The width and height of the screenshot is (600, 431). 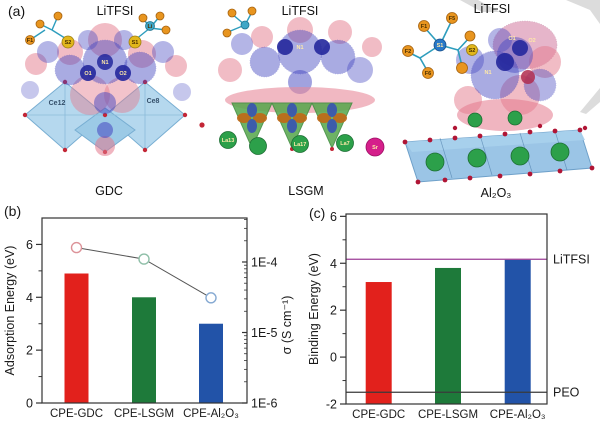 I want to click on y-left-tick-label: 0, so click(x=29, y=404).